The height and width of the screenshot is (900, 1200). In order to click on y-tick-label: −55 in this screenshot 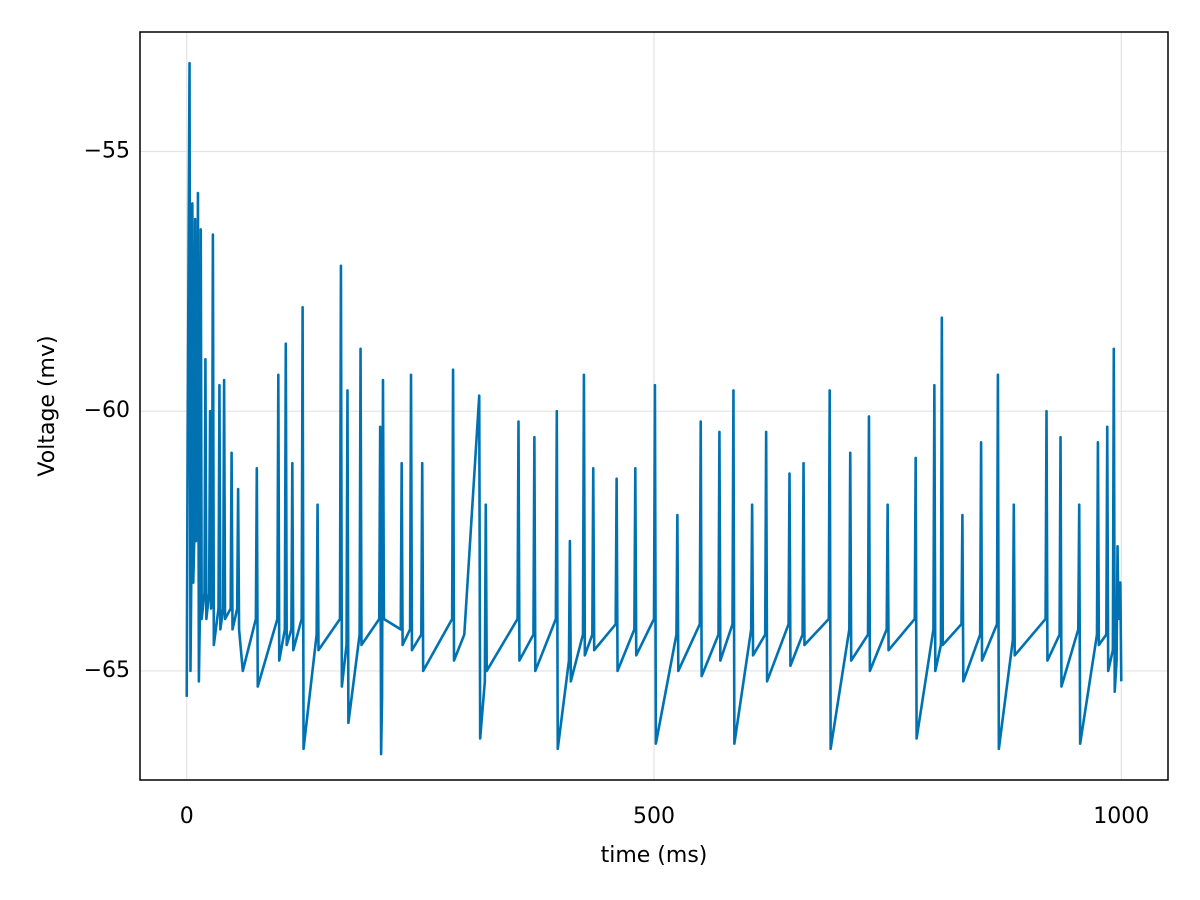, I will do `click(107, 150)`.